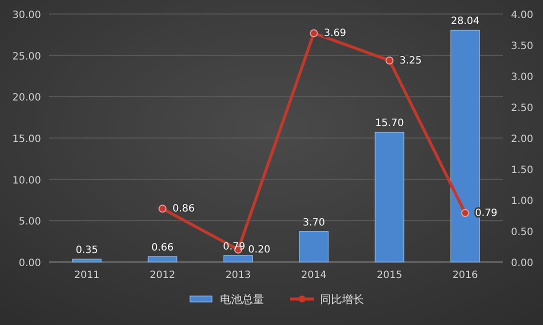 Image resolution: width=543 pixels, height=325 pixels. I want to click on data-label: 0.86, so click(183, 209).